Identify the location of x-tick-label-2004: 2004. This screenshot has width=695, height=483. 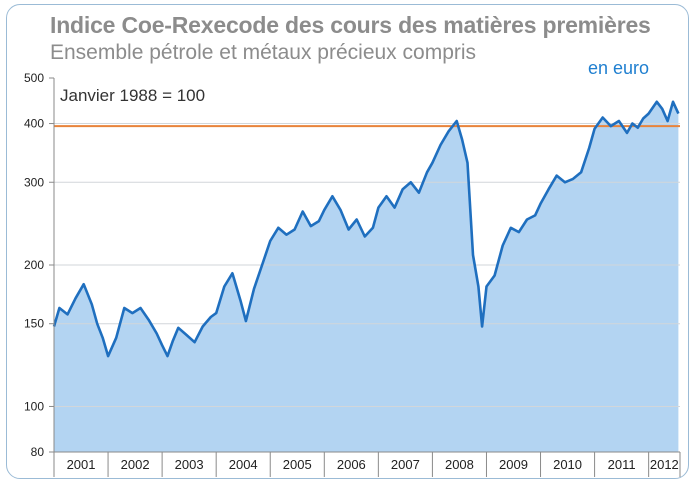
(243, 464).